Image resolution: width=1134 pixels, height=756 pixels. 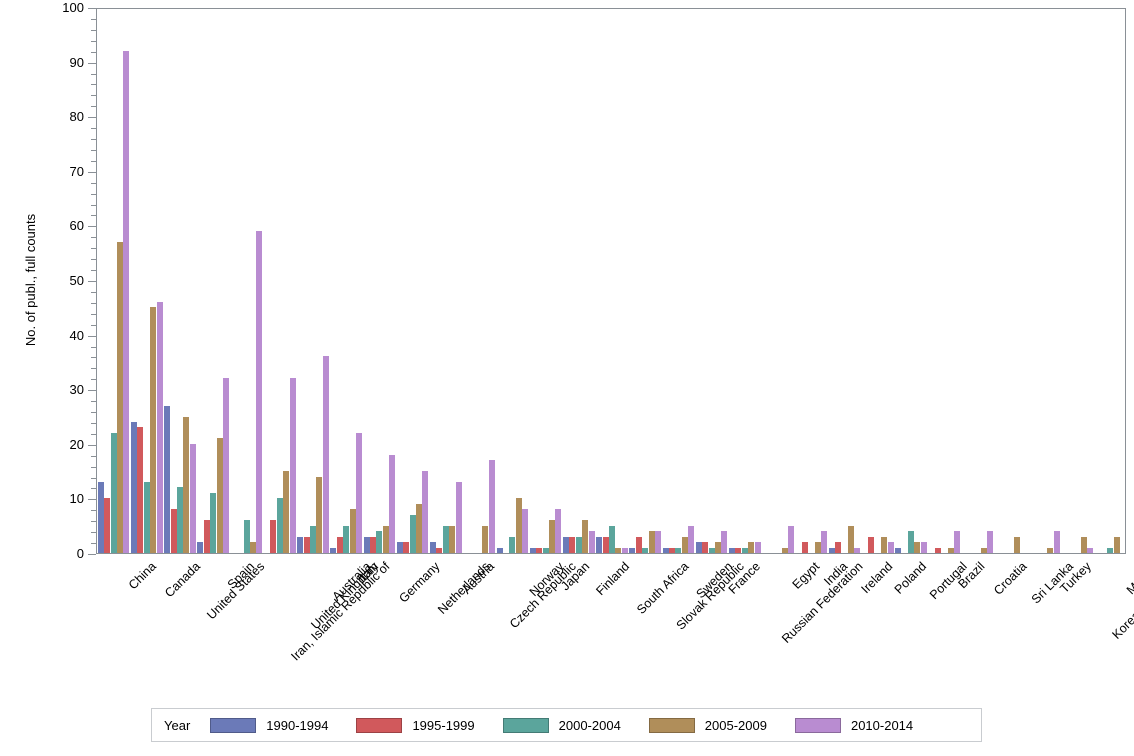 What do you see at coordinates (589, 725) in the screenshot?
I see `legend-label: 2000-2004` at bounding box center [589, 725].